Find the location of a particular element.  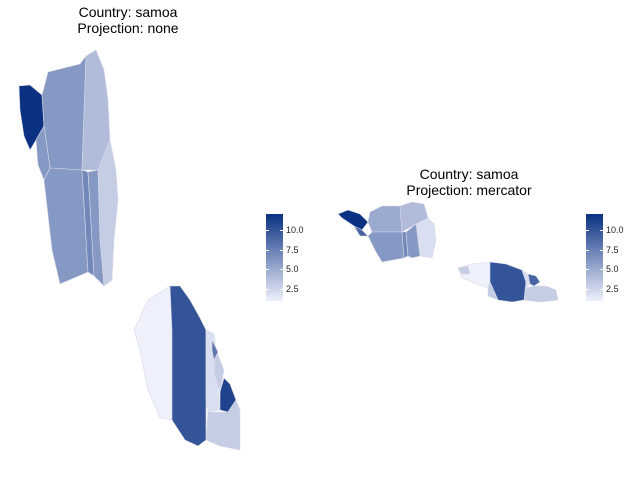

island-west is located at coordinates (387, 232).